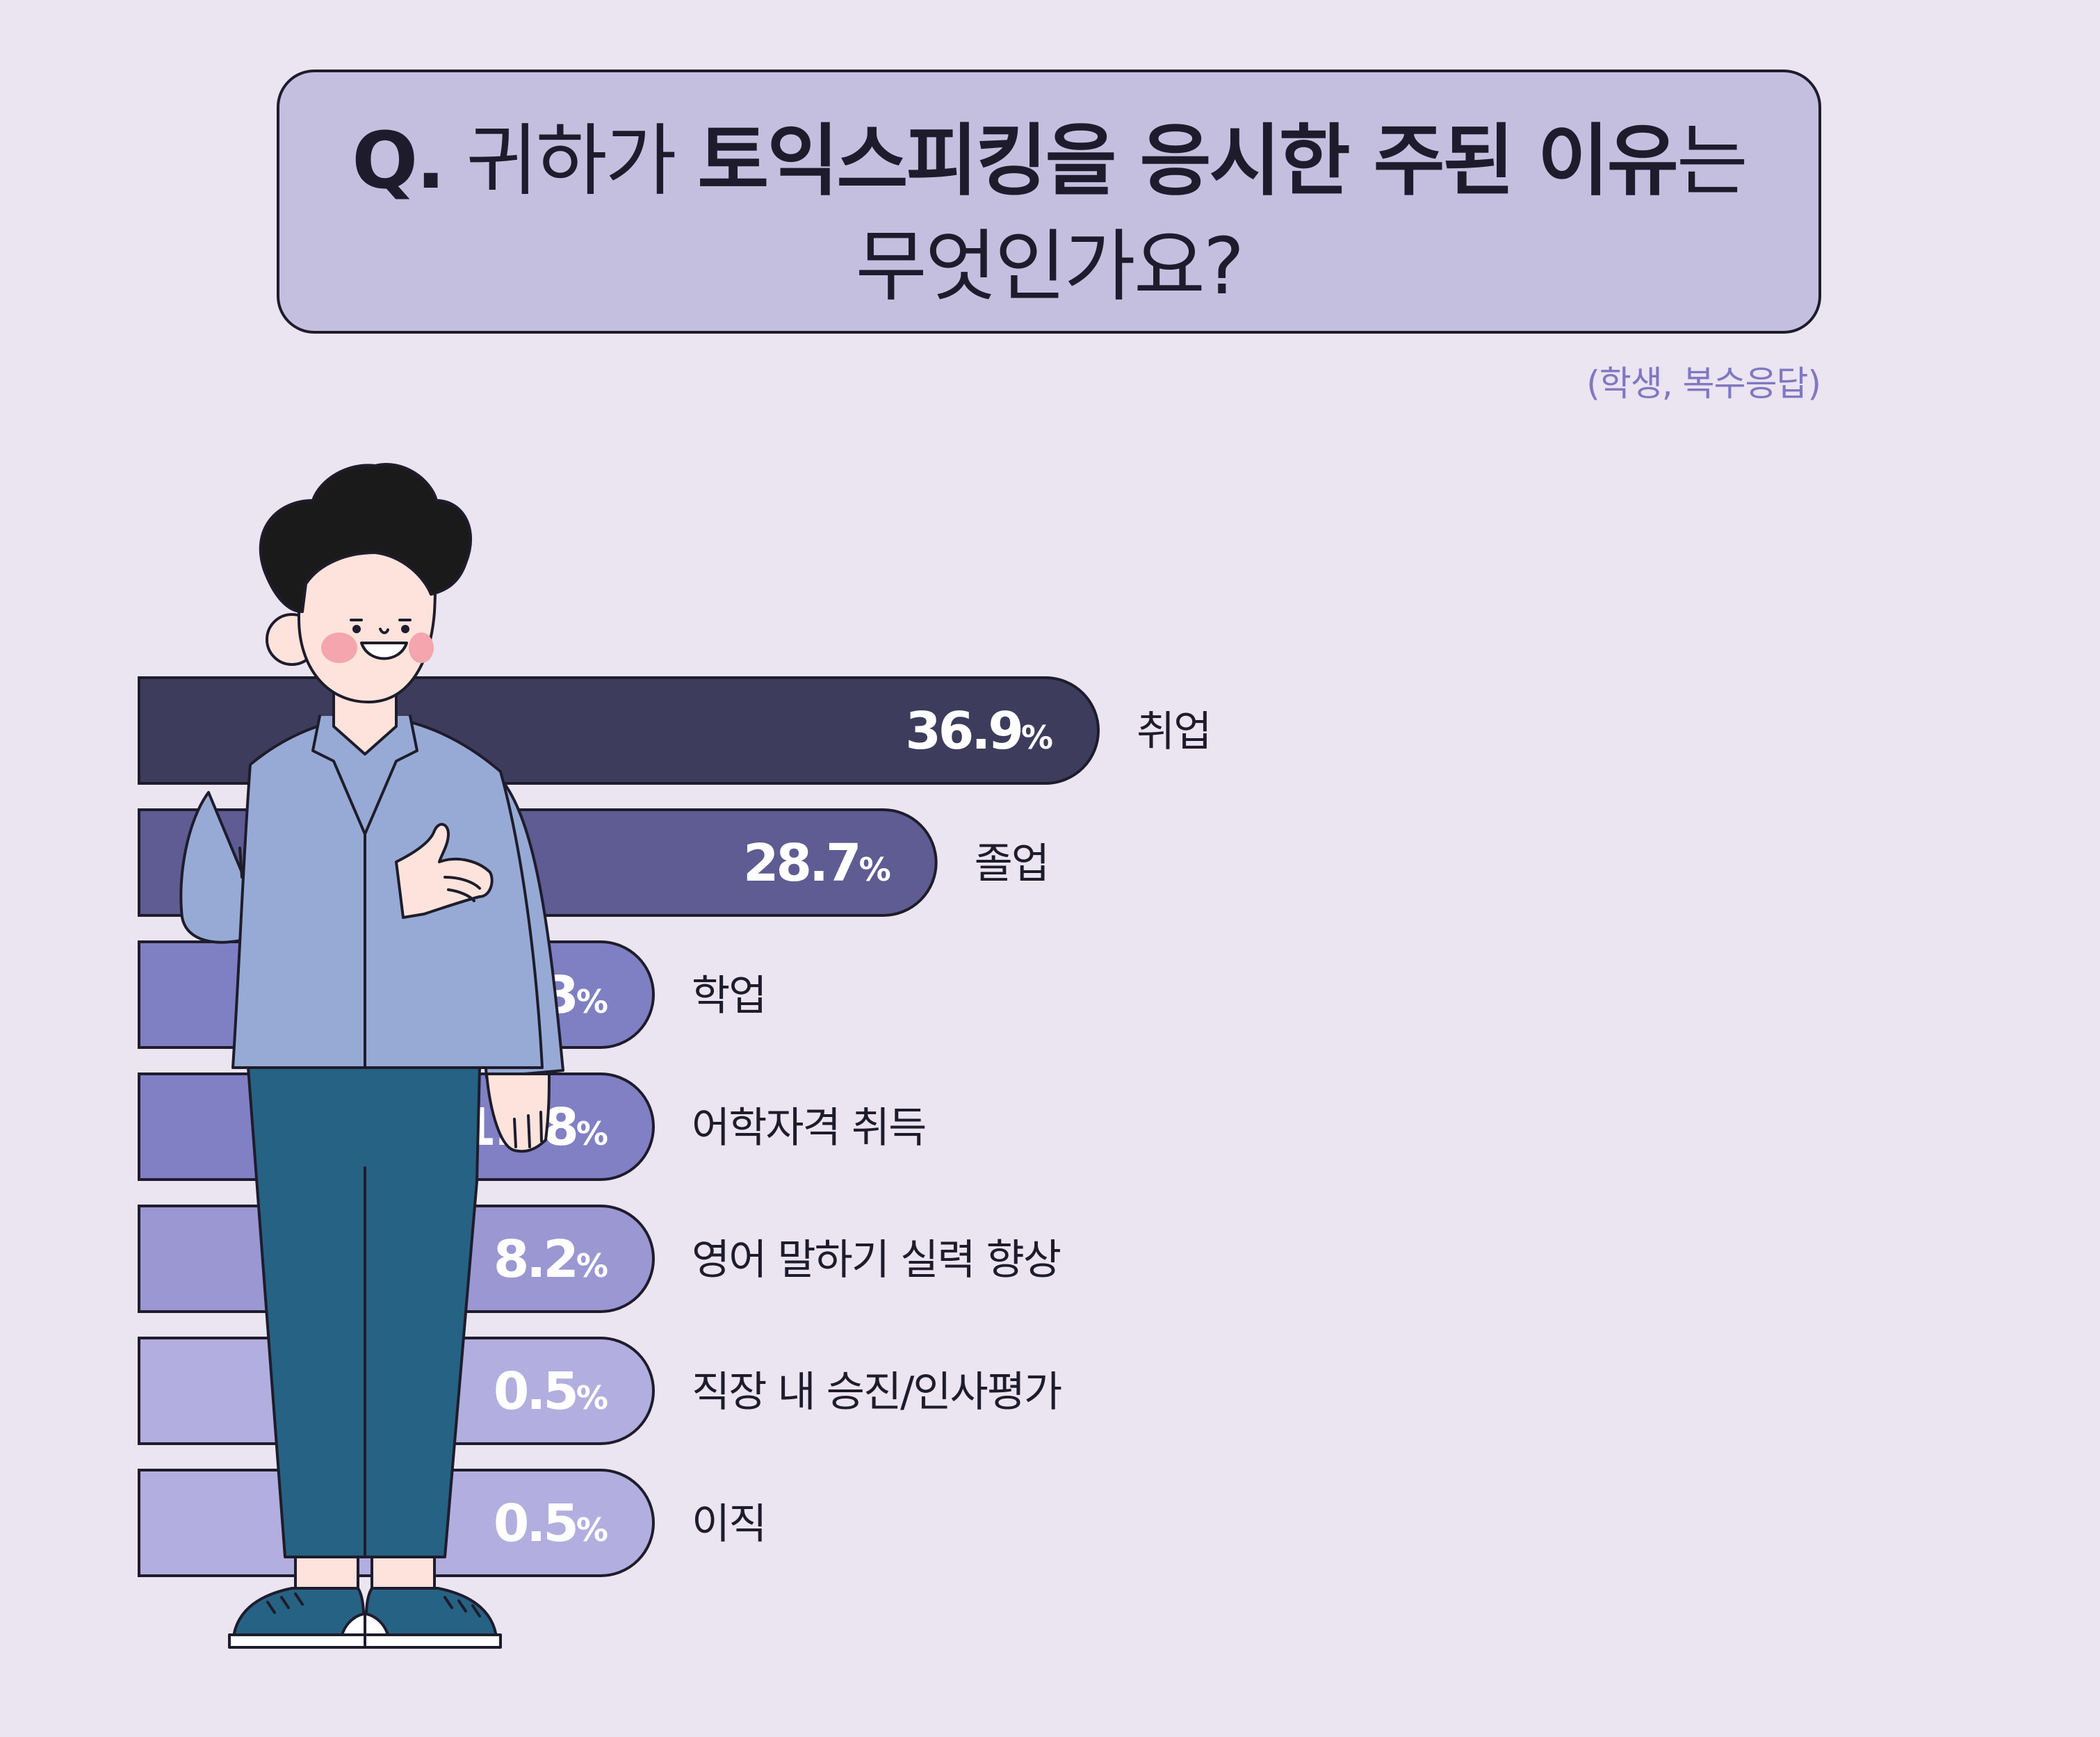 The image size is (2100, 1737). What do you see at coordinates (979, 731) in the screenshot?
I see `bar-value-label-0: 36.9%` at bounding box center [979, 731].